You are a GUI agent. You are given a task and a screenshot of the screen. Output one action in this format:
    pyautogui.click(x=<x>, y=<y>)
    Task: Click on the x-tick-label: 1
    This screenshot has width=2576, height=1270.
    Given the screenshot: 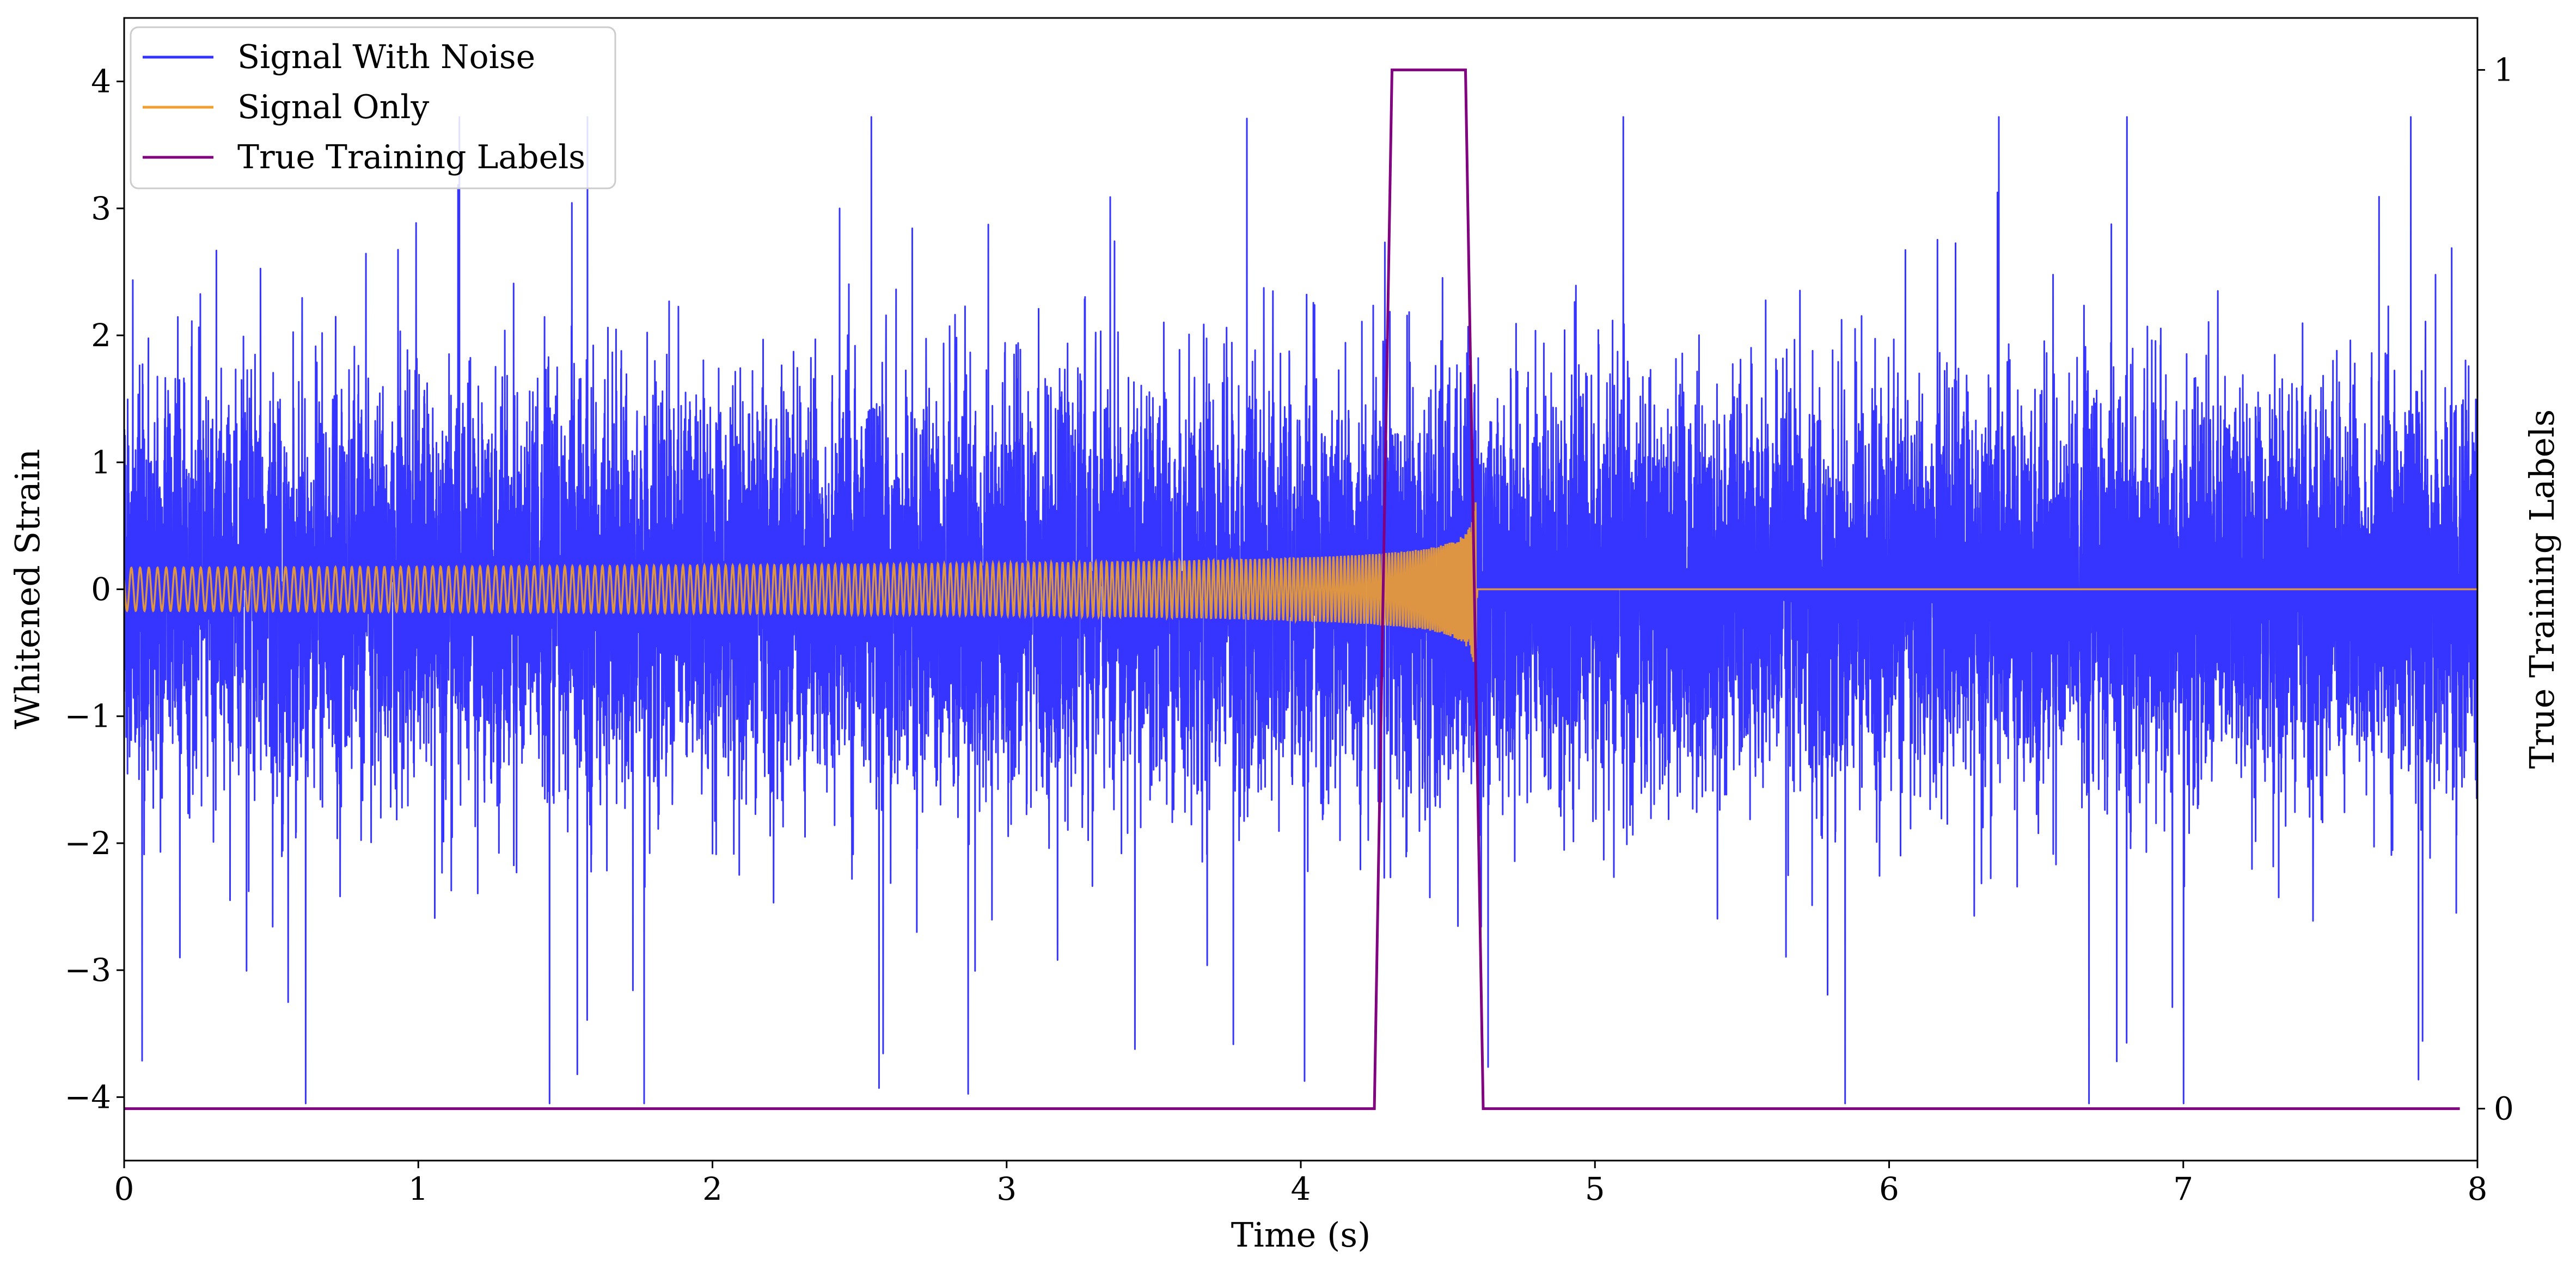 What is the action you would take?
    pyautogui.click(x=418, y=1188)
    